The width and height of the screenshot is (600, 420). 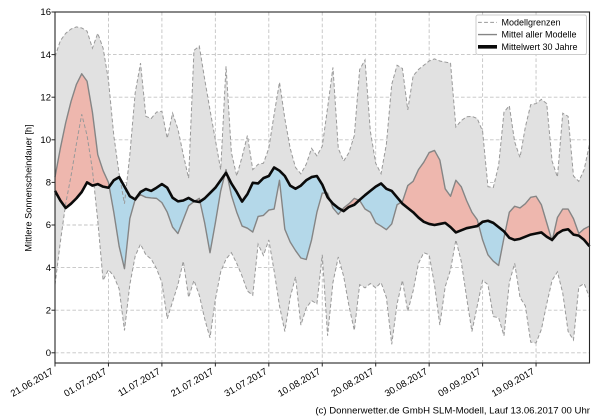 I want to click on svg-text: 6, so click(x=48, y=225).